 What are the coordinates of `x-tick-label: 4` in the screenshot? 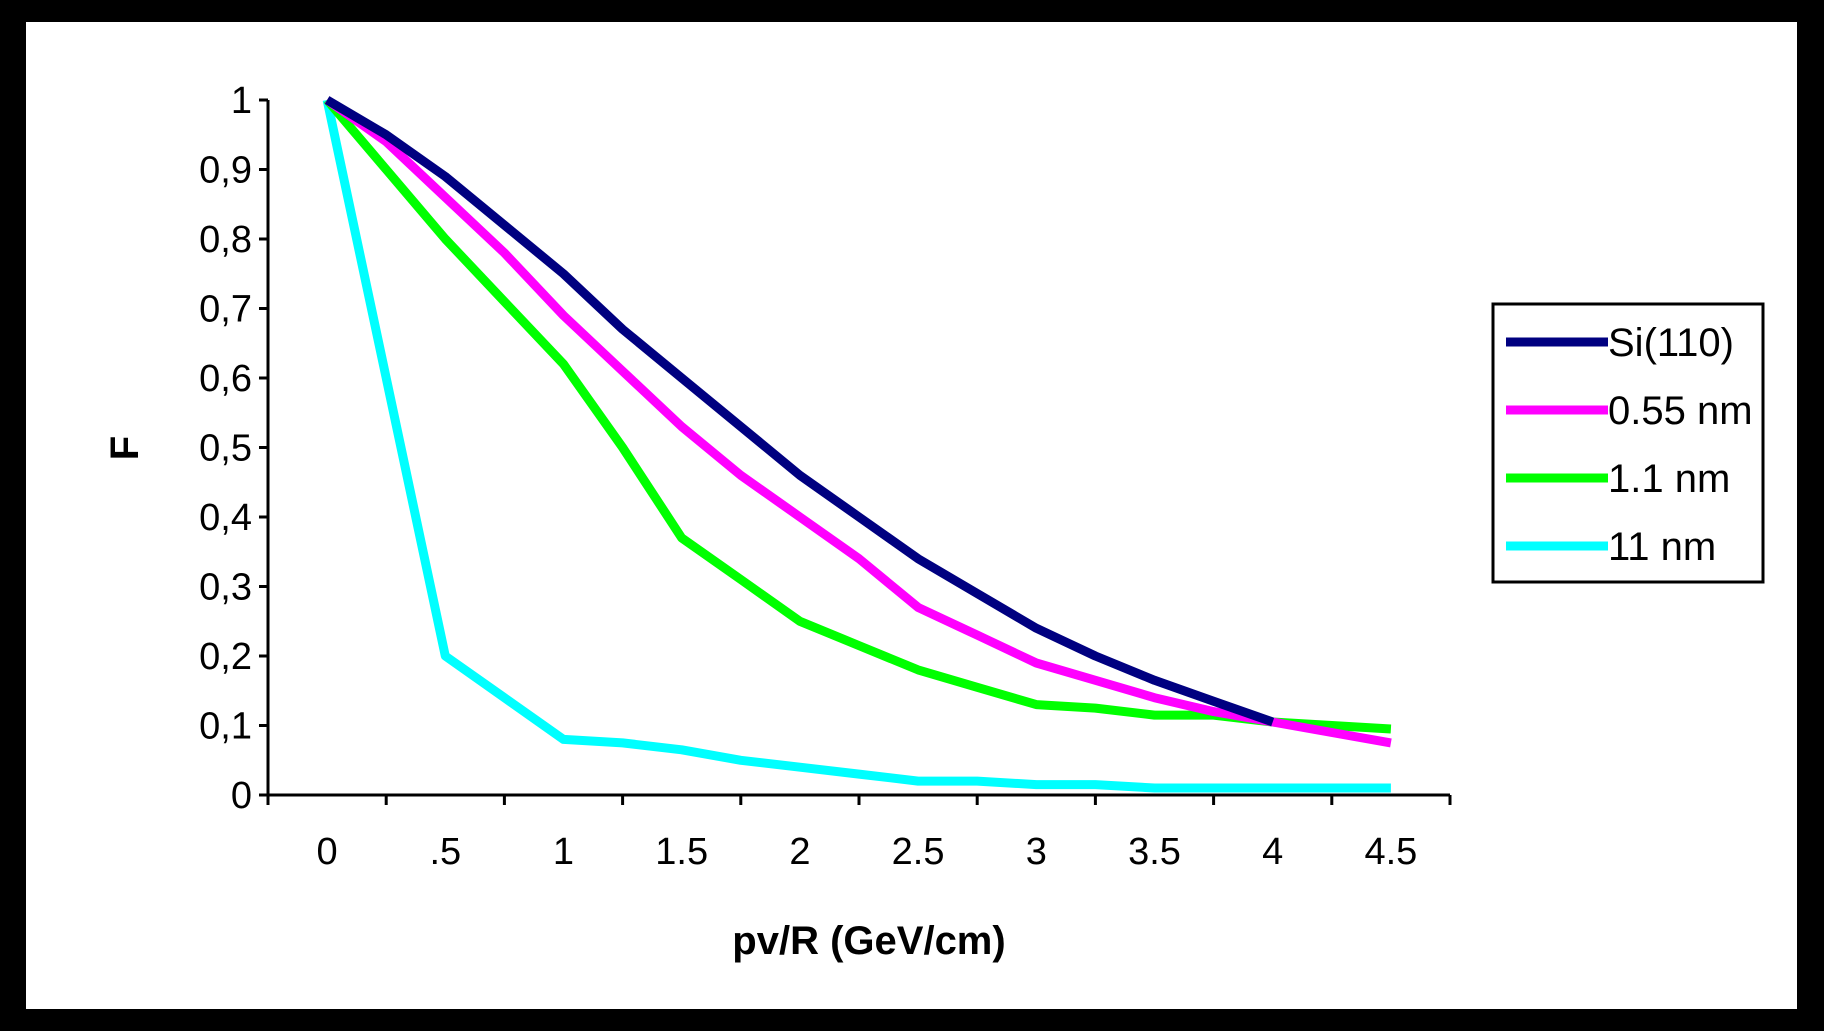 It's located at (1272, 852).